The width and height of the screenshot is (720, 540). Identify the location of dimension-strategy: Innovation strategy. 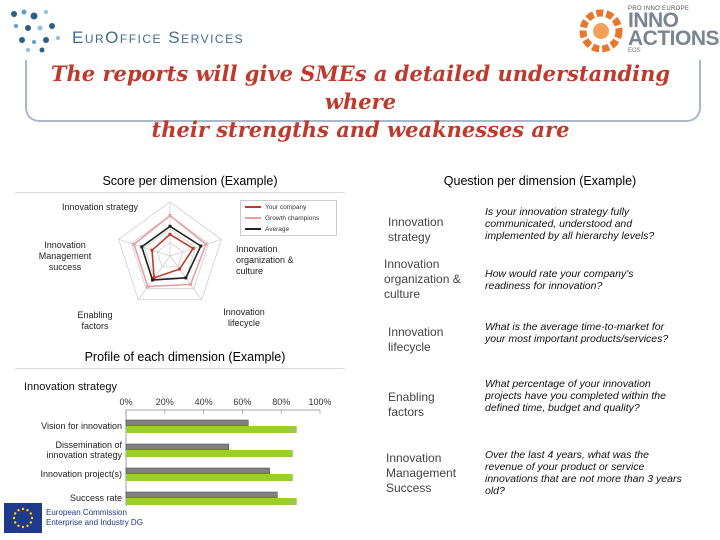
(416, 229).